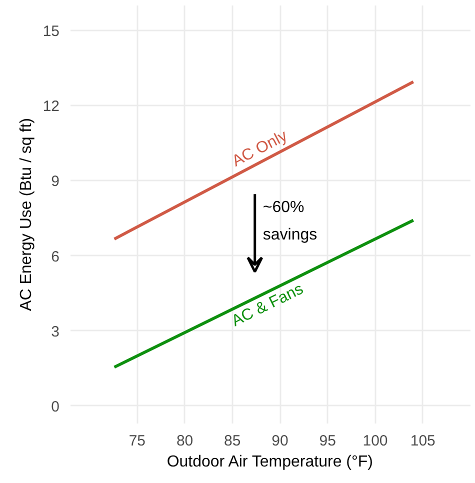  Describe the element at coordinates (375, 441) in the screenshot. I see `x-tick-label: 100` at that location.